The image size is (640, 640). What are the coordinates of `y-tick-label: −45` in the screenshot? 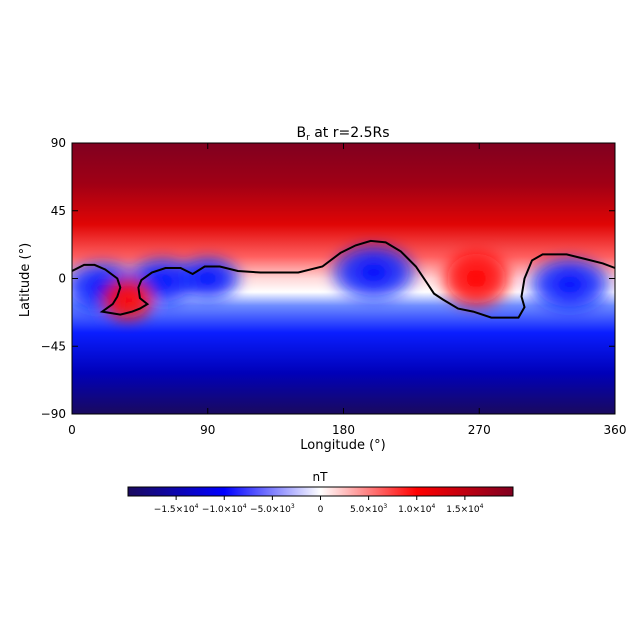 It's located at (53, 346).